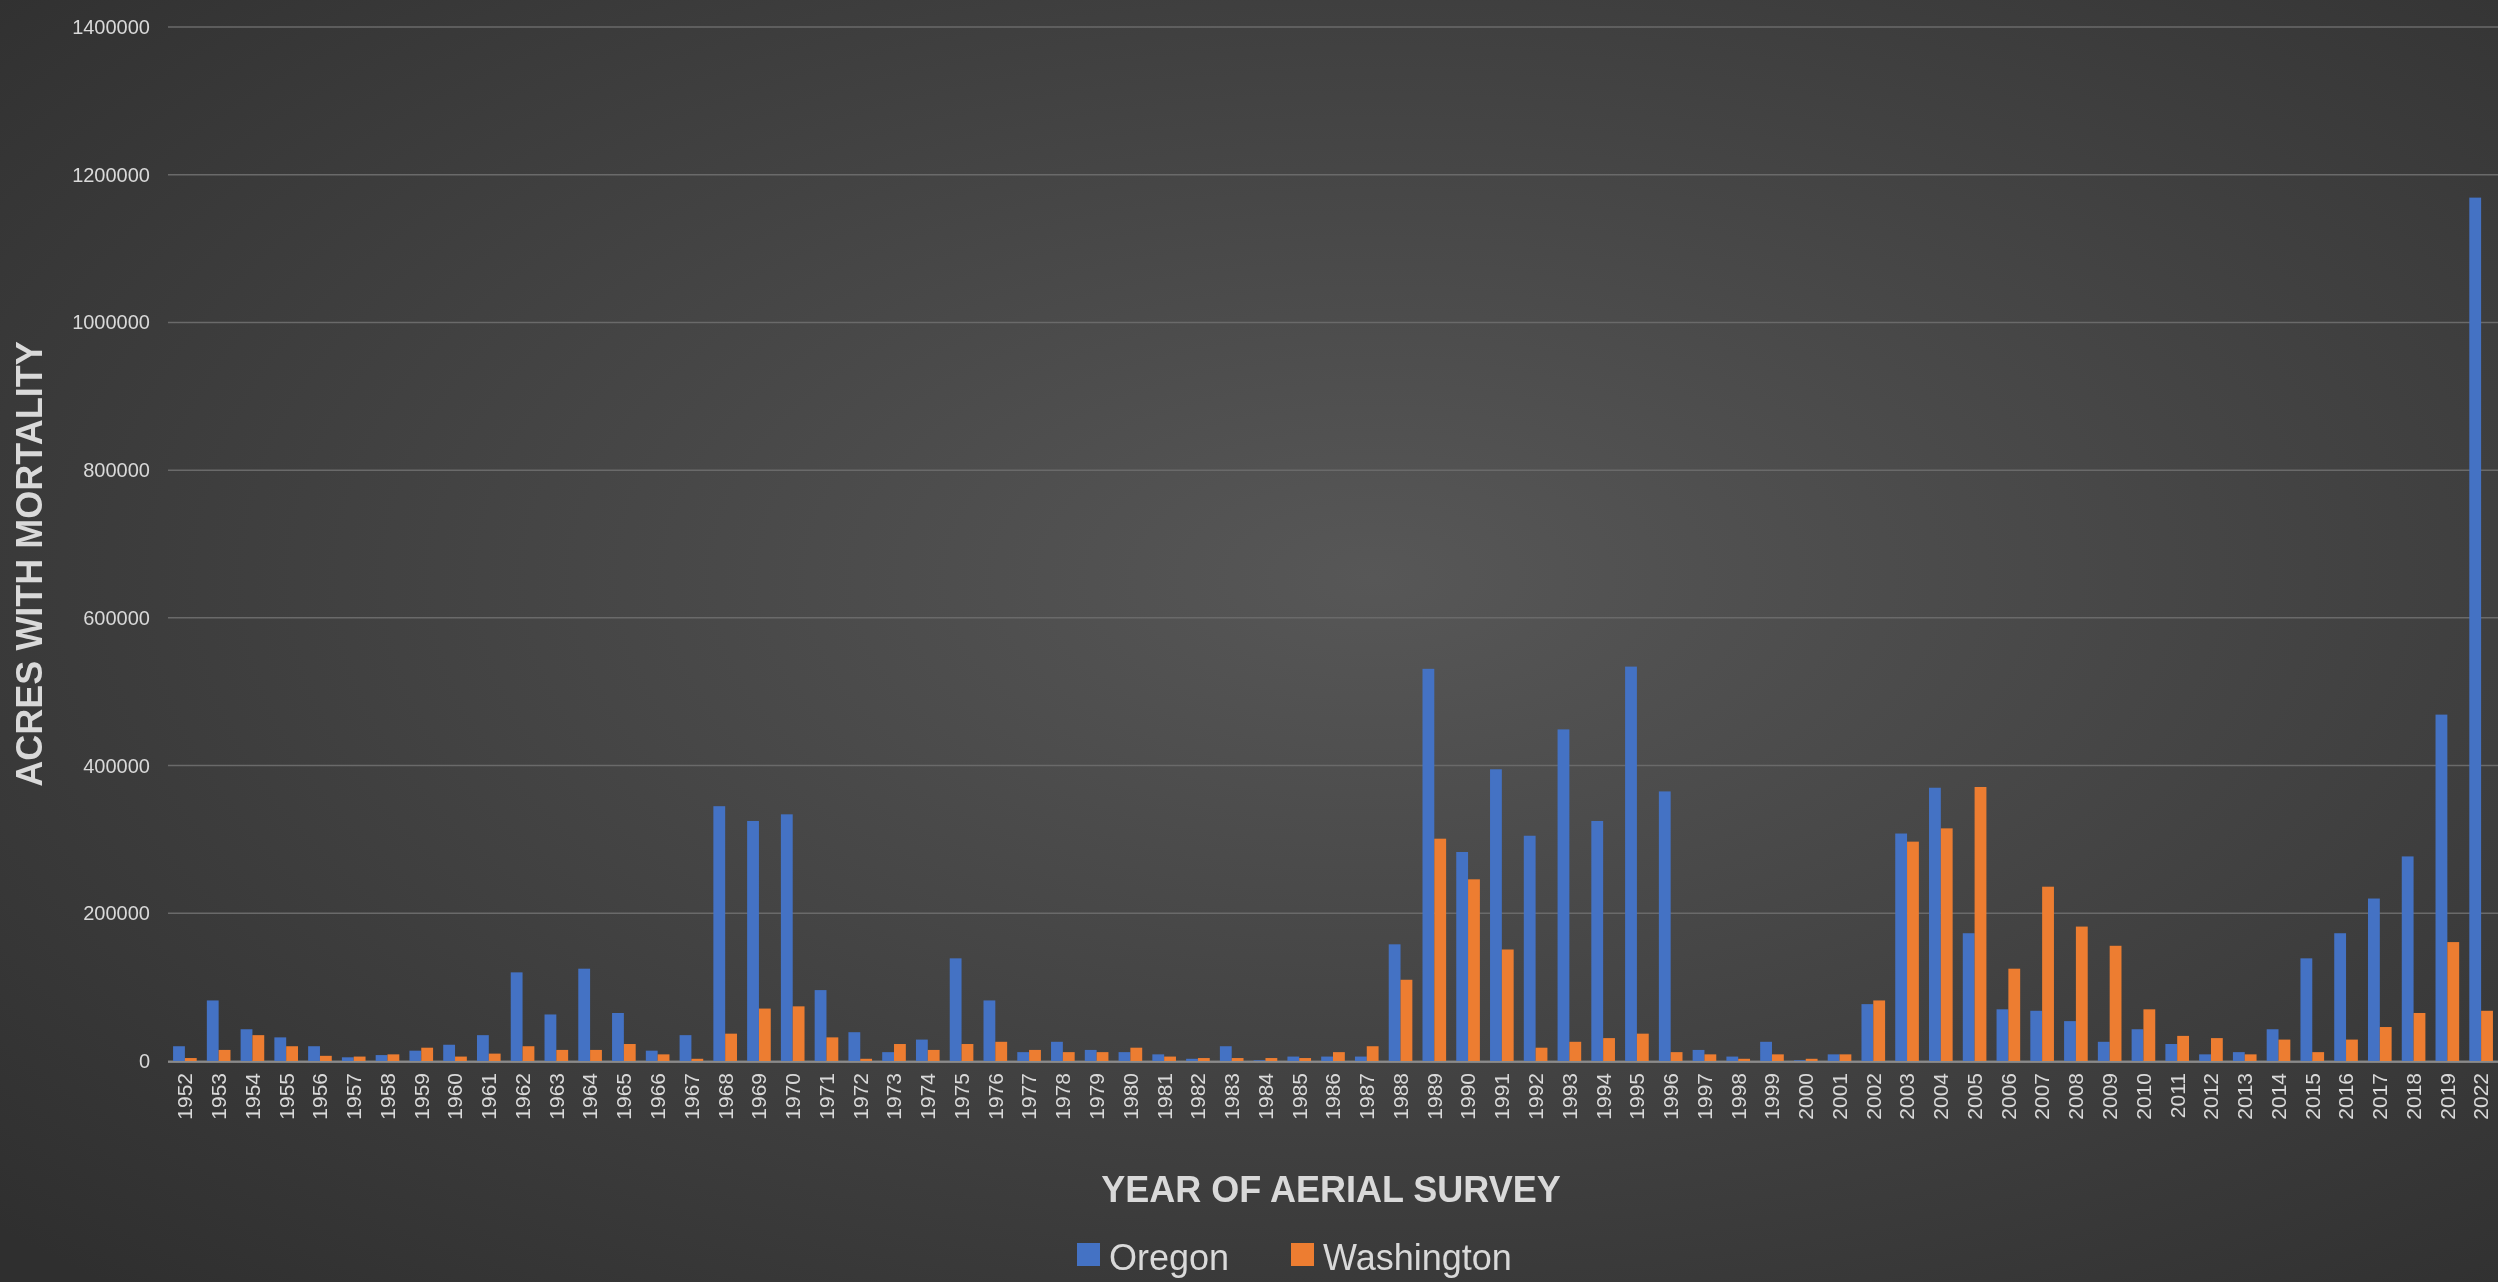 The image size is (2498, 1282). I want to click on x-tick-label: 2010, so click(2143, 1096).